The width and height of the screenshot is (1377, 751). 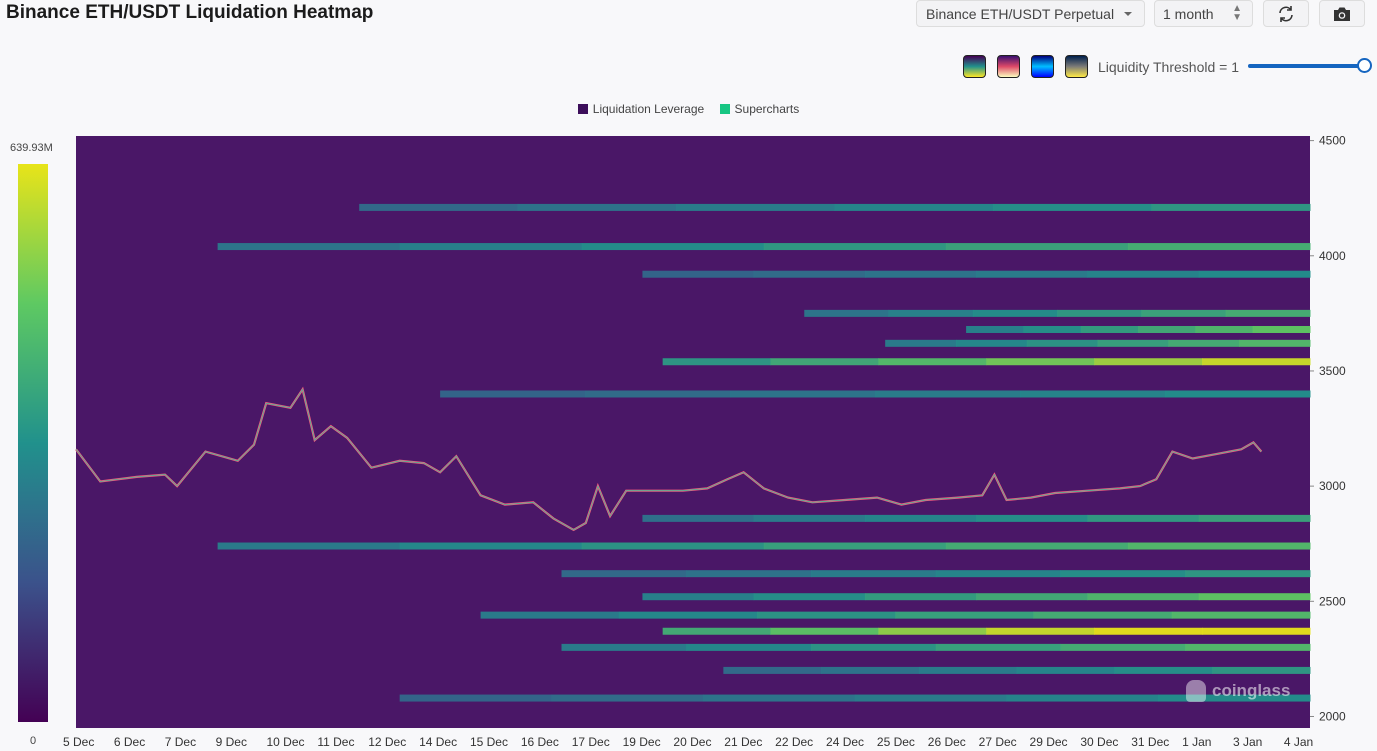 I want to click on chevron-down-icon, so click(x=1128, y=14).